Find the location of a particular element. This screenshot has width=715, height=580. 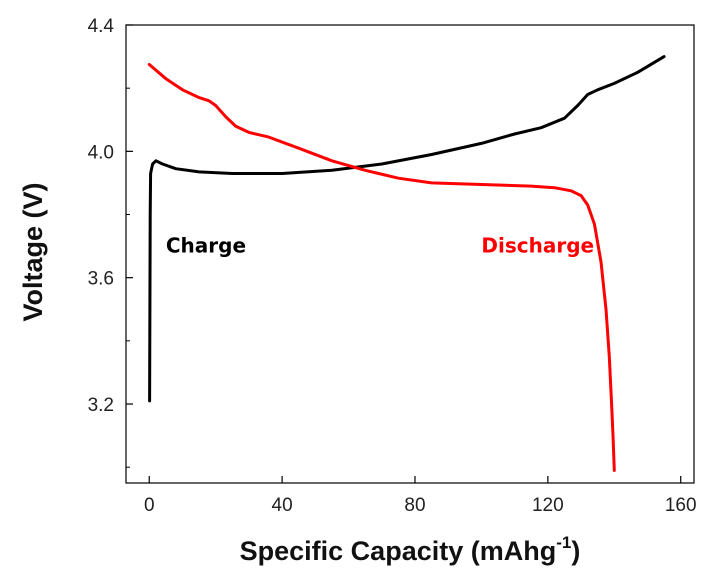

x-tick-label: 0 is located at coordinates (149, 505).